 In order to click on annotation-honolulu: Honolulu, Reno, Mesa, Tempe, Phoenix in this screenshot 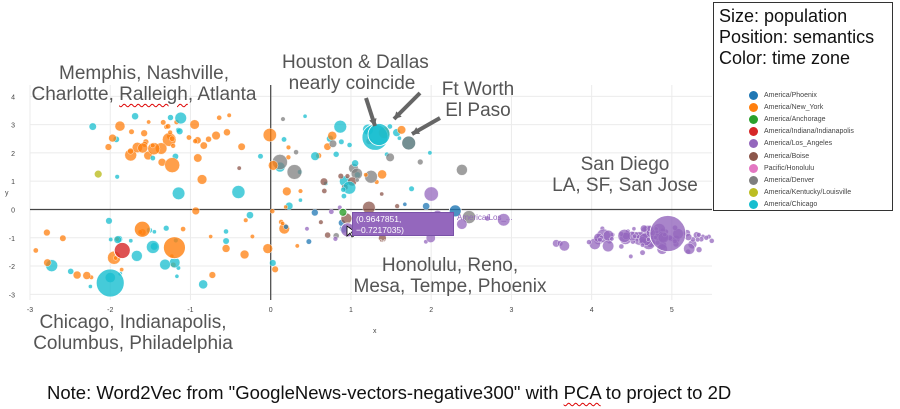, I will do `click(450, 276)`.